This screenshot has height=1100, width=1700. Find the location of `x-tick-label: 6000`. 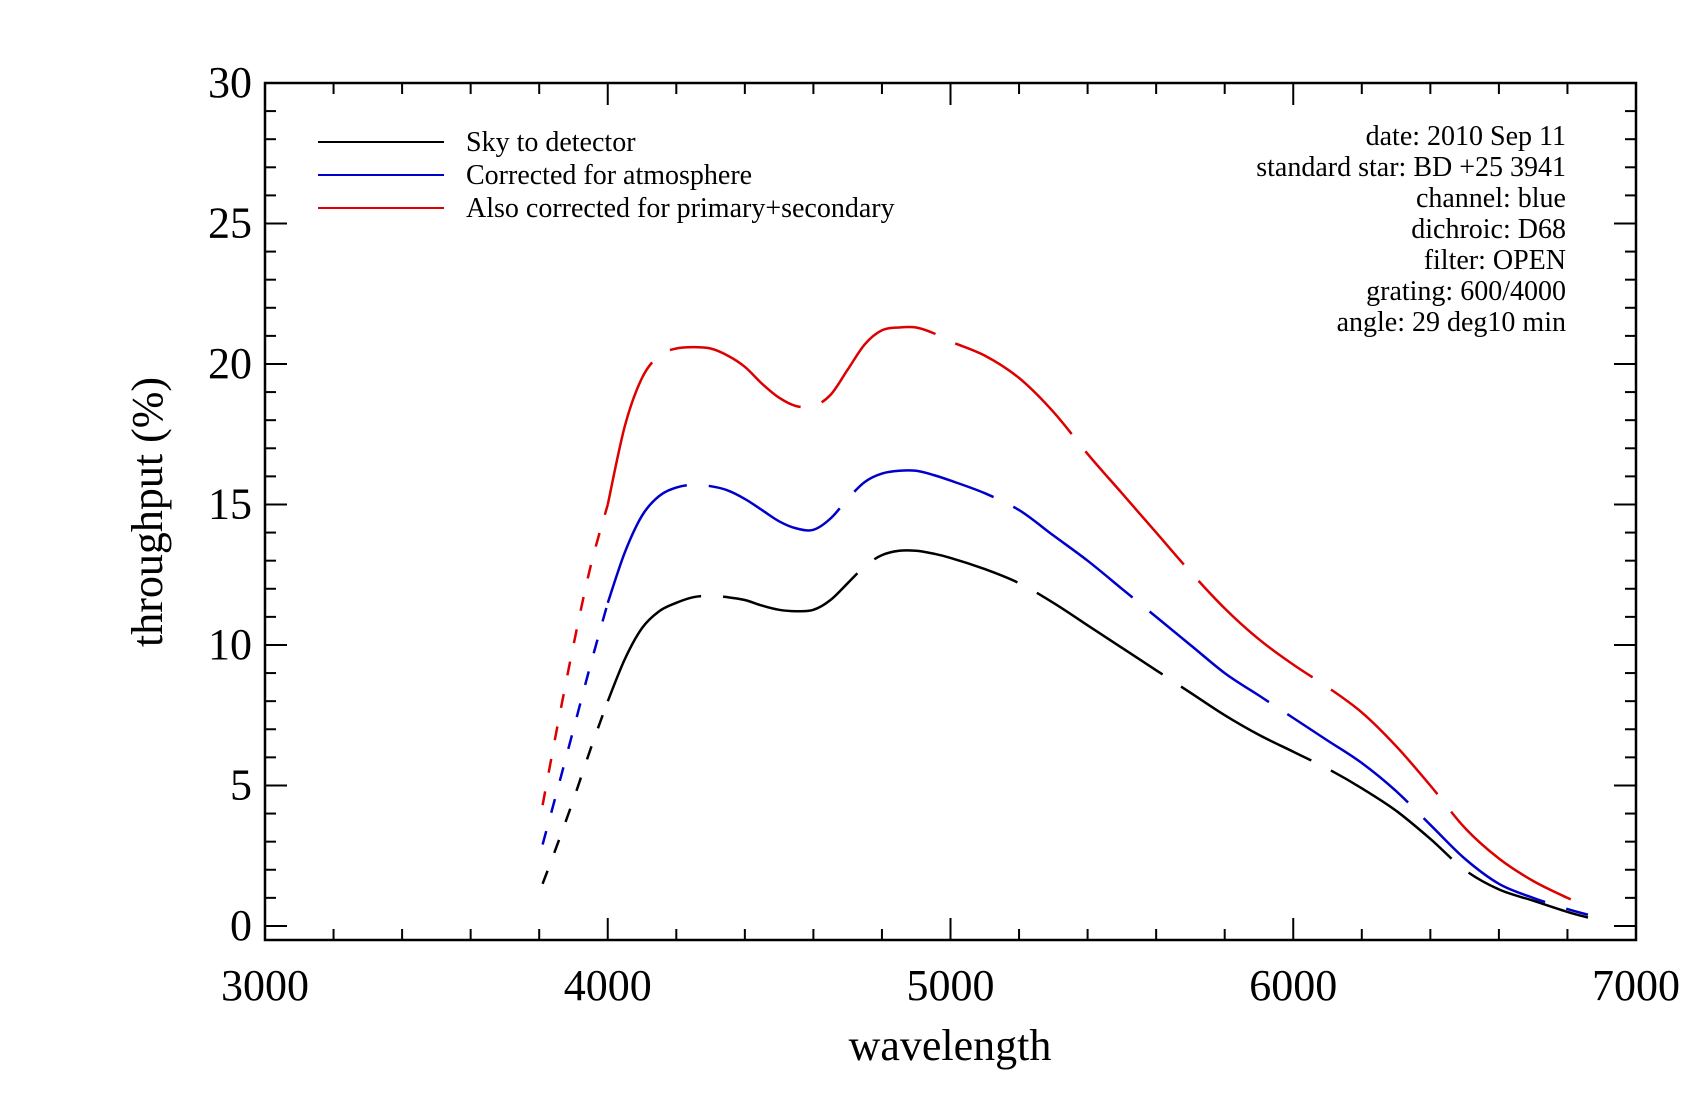

x-tick-label: 6000 is located at coordinates (1293, 985).